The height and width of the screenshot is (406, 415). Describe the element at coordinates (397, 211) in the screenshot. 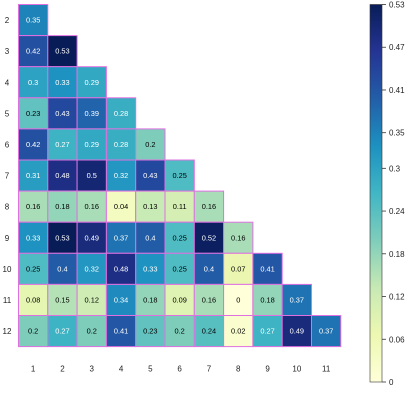

I see `colorbar-tick-label: 0.24` at that location.